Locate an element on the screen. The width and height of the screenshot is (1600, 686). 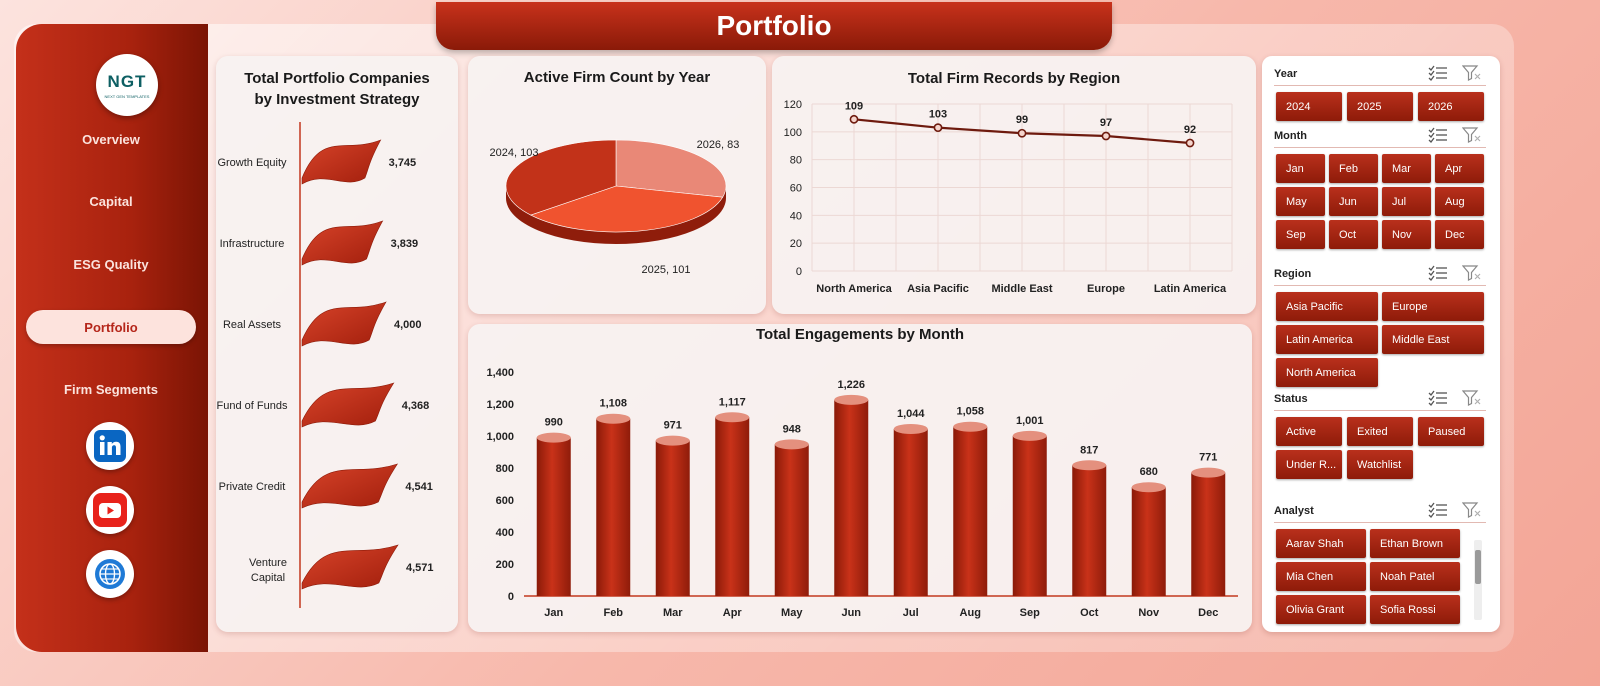
month-slicer-label: Month is located at coordinates (1290, 135).